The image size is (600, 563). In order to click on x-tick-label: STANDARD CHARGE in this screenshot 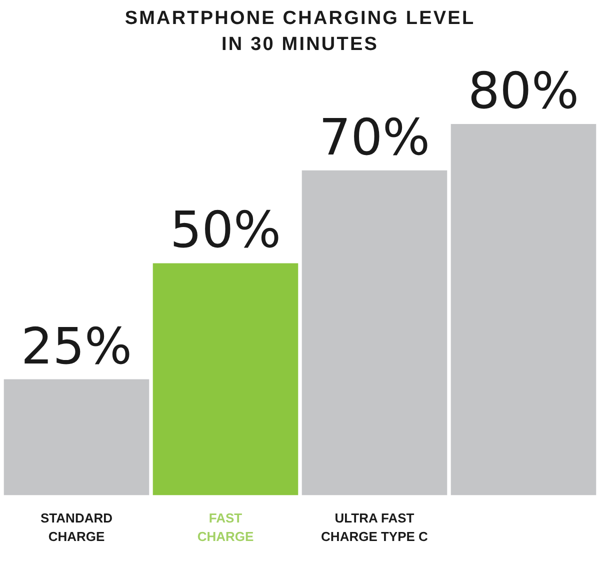, I will do `click(76, 527)`.